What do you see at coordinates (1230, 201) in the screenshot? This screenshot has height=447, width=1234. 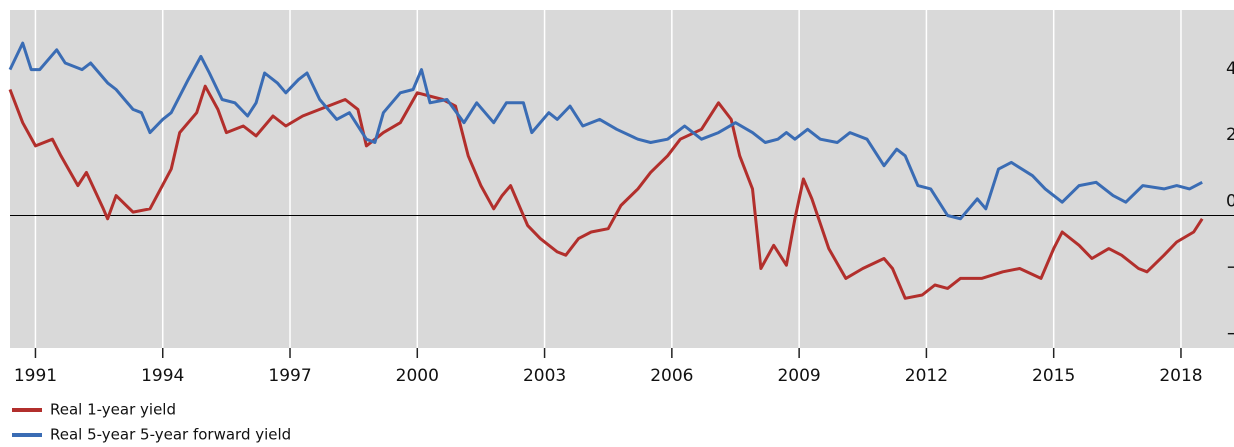 I see `y-tick-label: 0` at bounding box center [1230, 201].